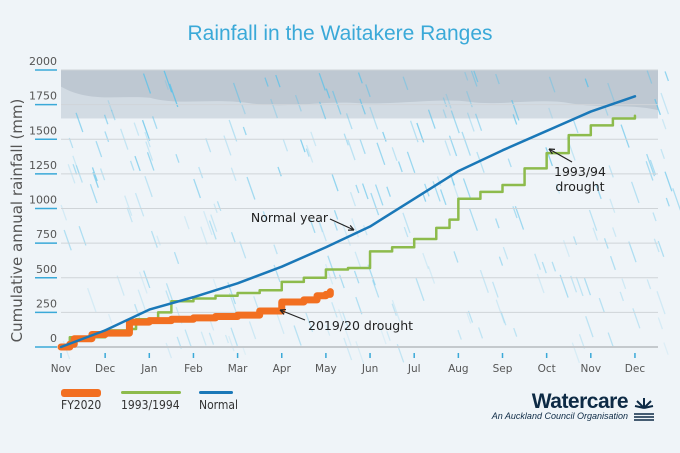  I want to click on x-tick-label: Feb, so click(193, 369).